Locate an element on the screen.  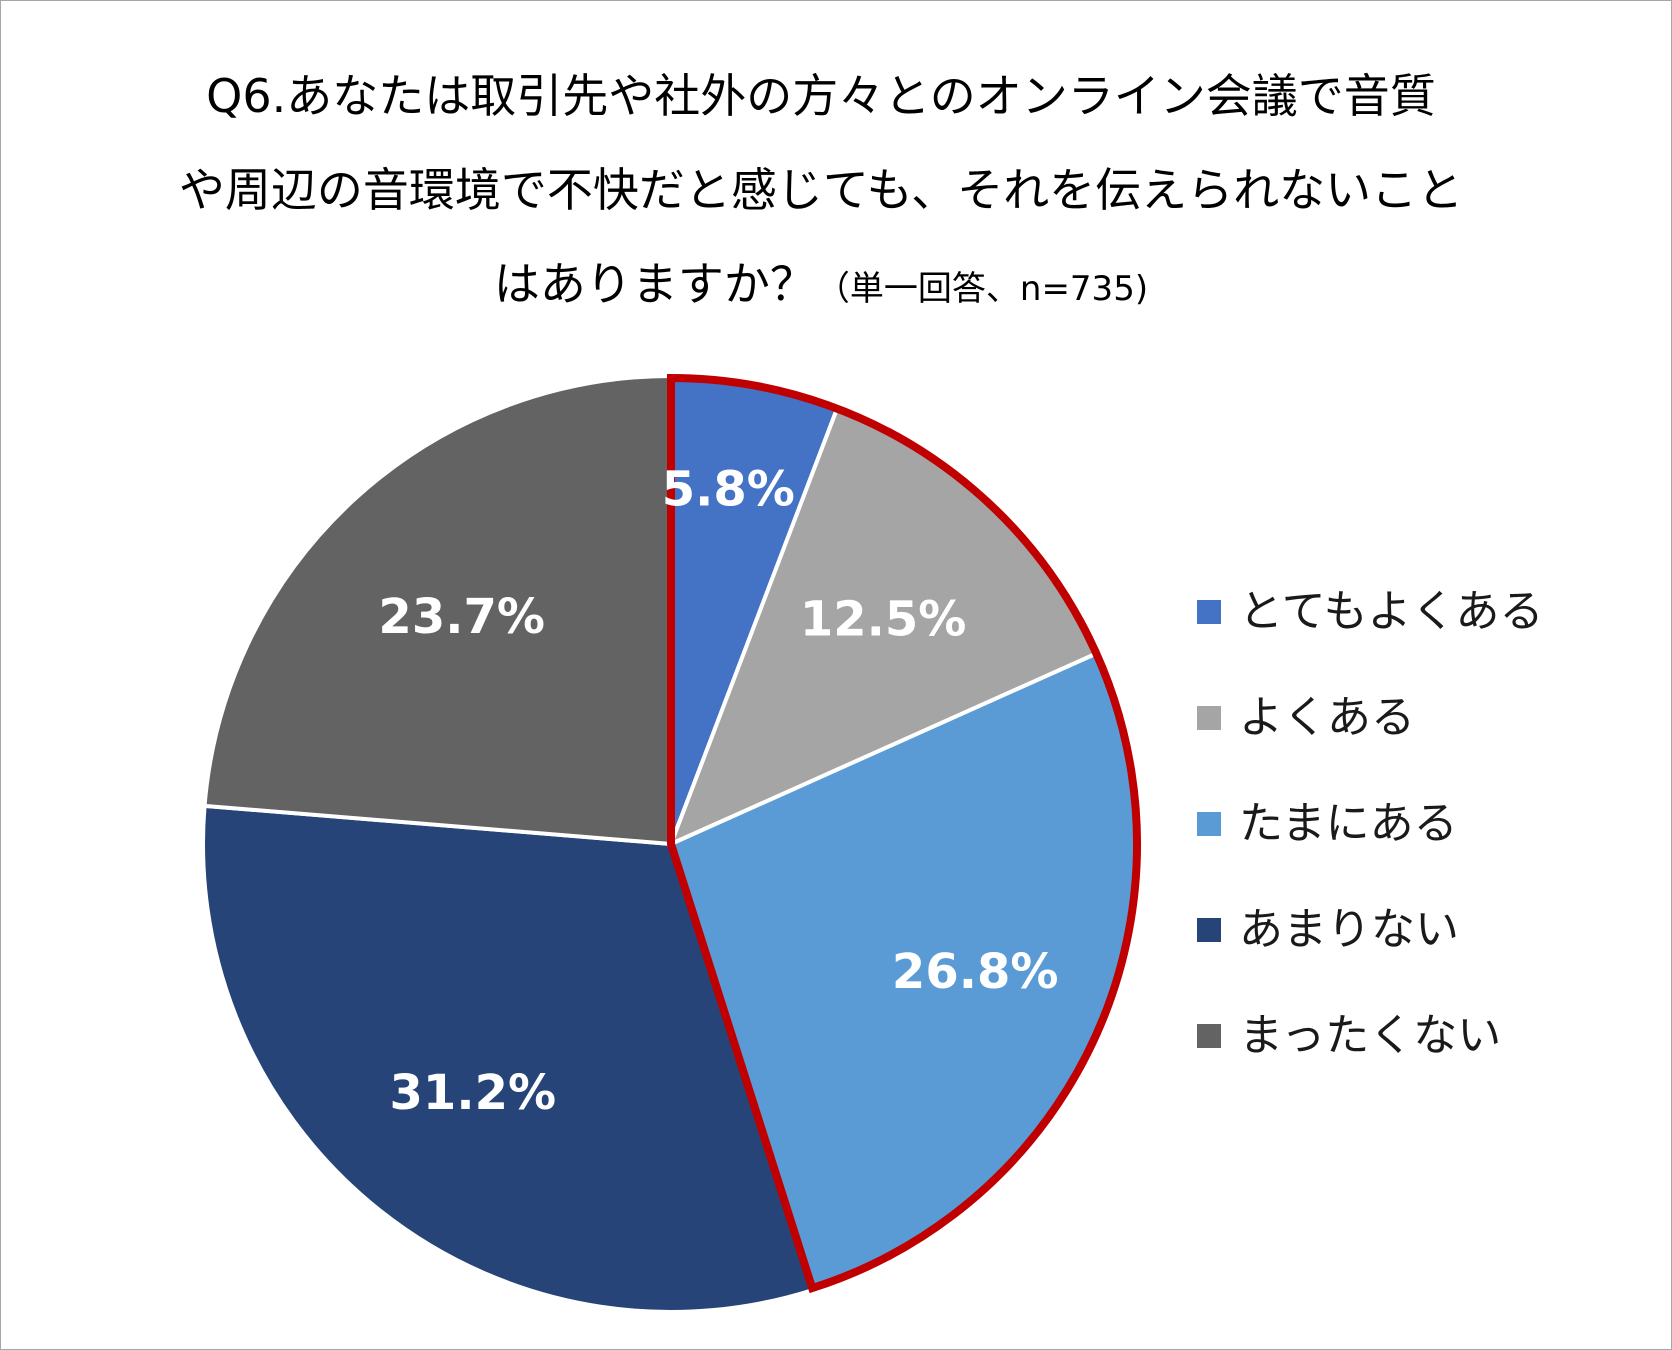
legend-item-5: まったくない is located at coordinates (1370, 1036).